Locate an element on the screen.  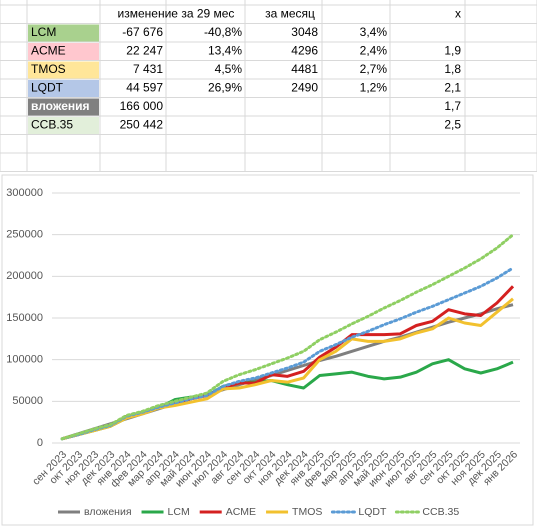
cell-value: 2,7% is located at coordinates (374, 69).